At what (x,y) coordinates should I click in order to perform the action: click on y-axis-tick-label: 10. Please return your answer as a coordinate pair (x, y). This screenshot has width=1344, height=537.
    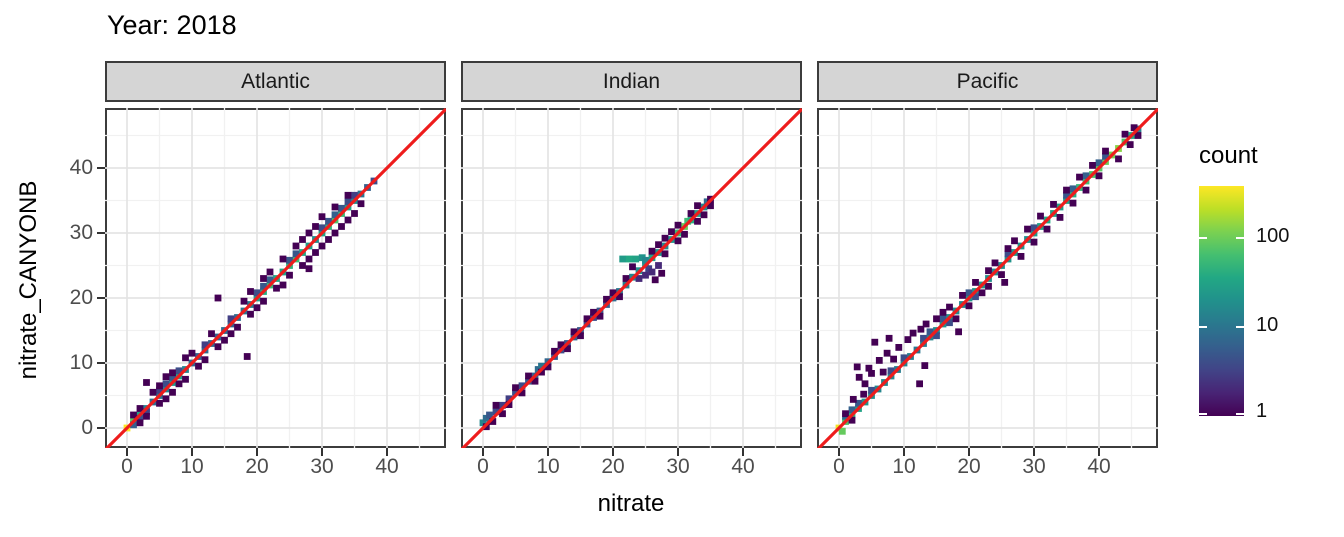
    Looking at the image, I should click on (81, 362).